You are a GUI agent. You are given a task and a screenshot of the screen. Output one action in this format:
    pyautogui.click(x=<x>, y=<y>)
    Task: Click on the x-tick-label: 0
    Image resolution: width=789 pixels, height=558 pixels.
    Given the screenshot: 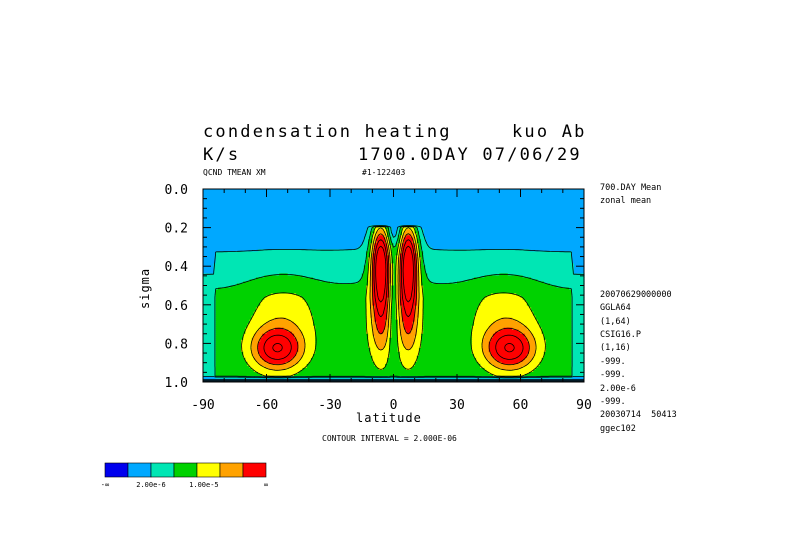 What is the action you would take?
    pyautogui.click(x=394, y=405)
    